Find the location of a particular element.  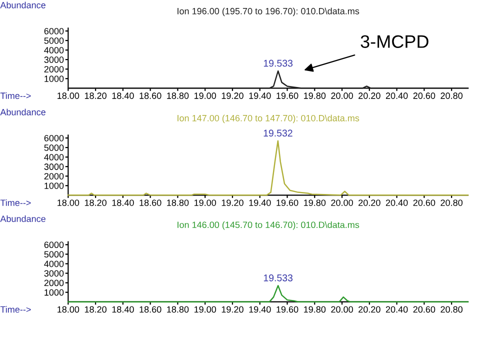

chart-title: Ion 196.00 (195.70 to 196.70): 010.D\data.ms is located at coordinates (269, 12).